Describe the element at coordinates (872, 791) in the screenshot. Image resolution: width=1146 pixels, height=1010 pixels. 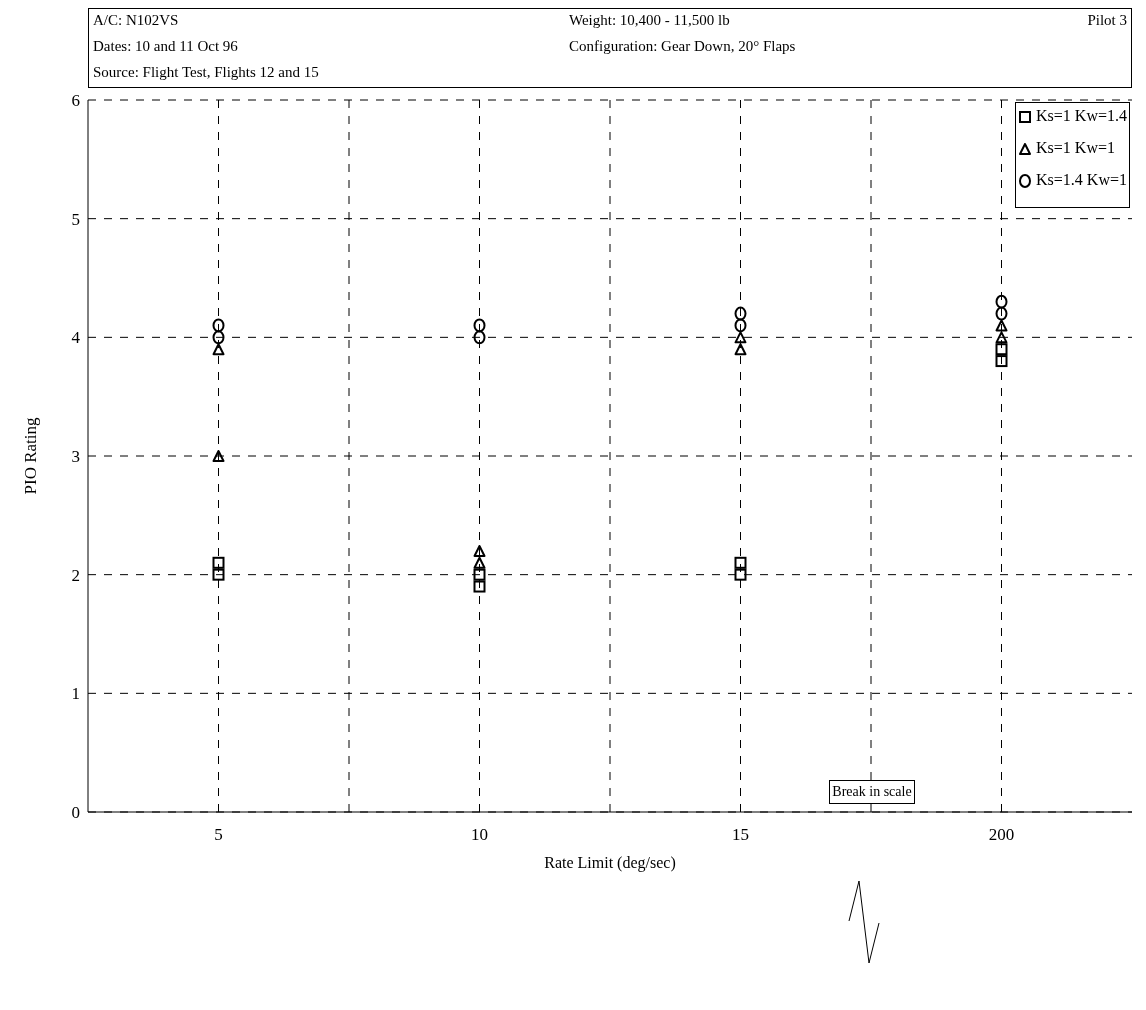
I see `annotation: Break in scale` at that location.